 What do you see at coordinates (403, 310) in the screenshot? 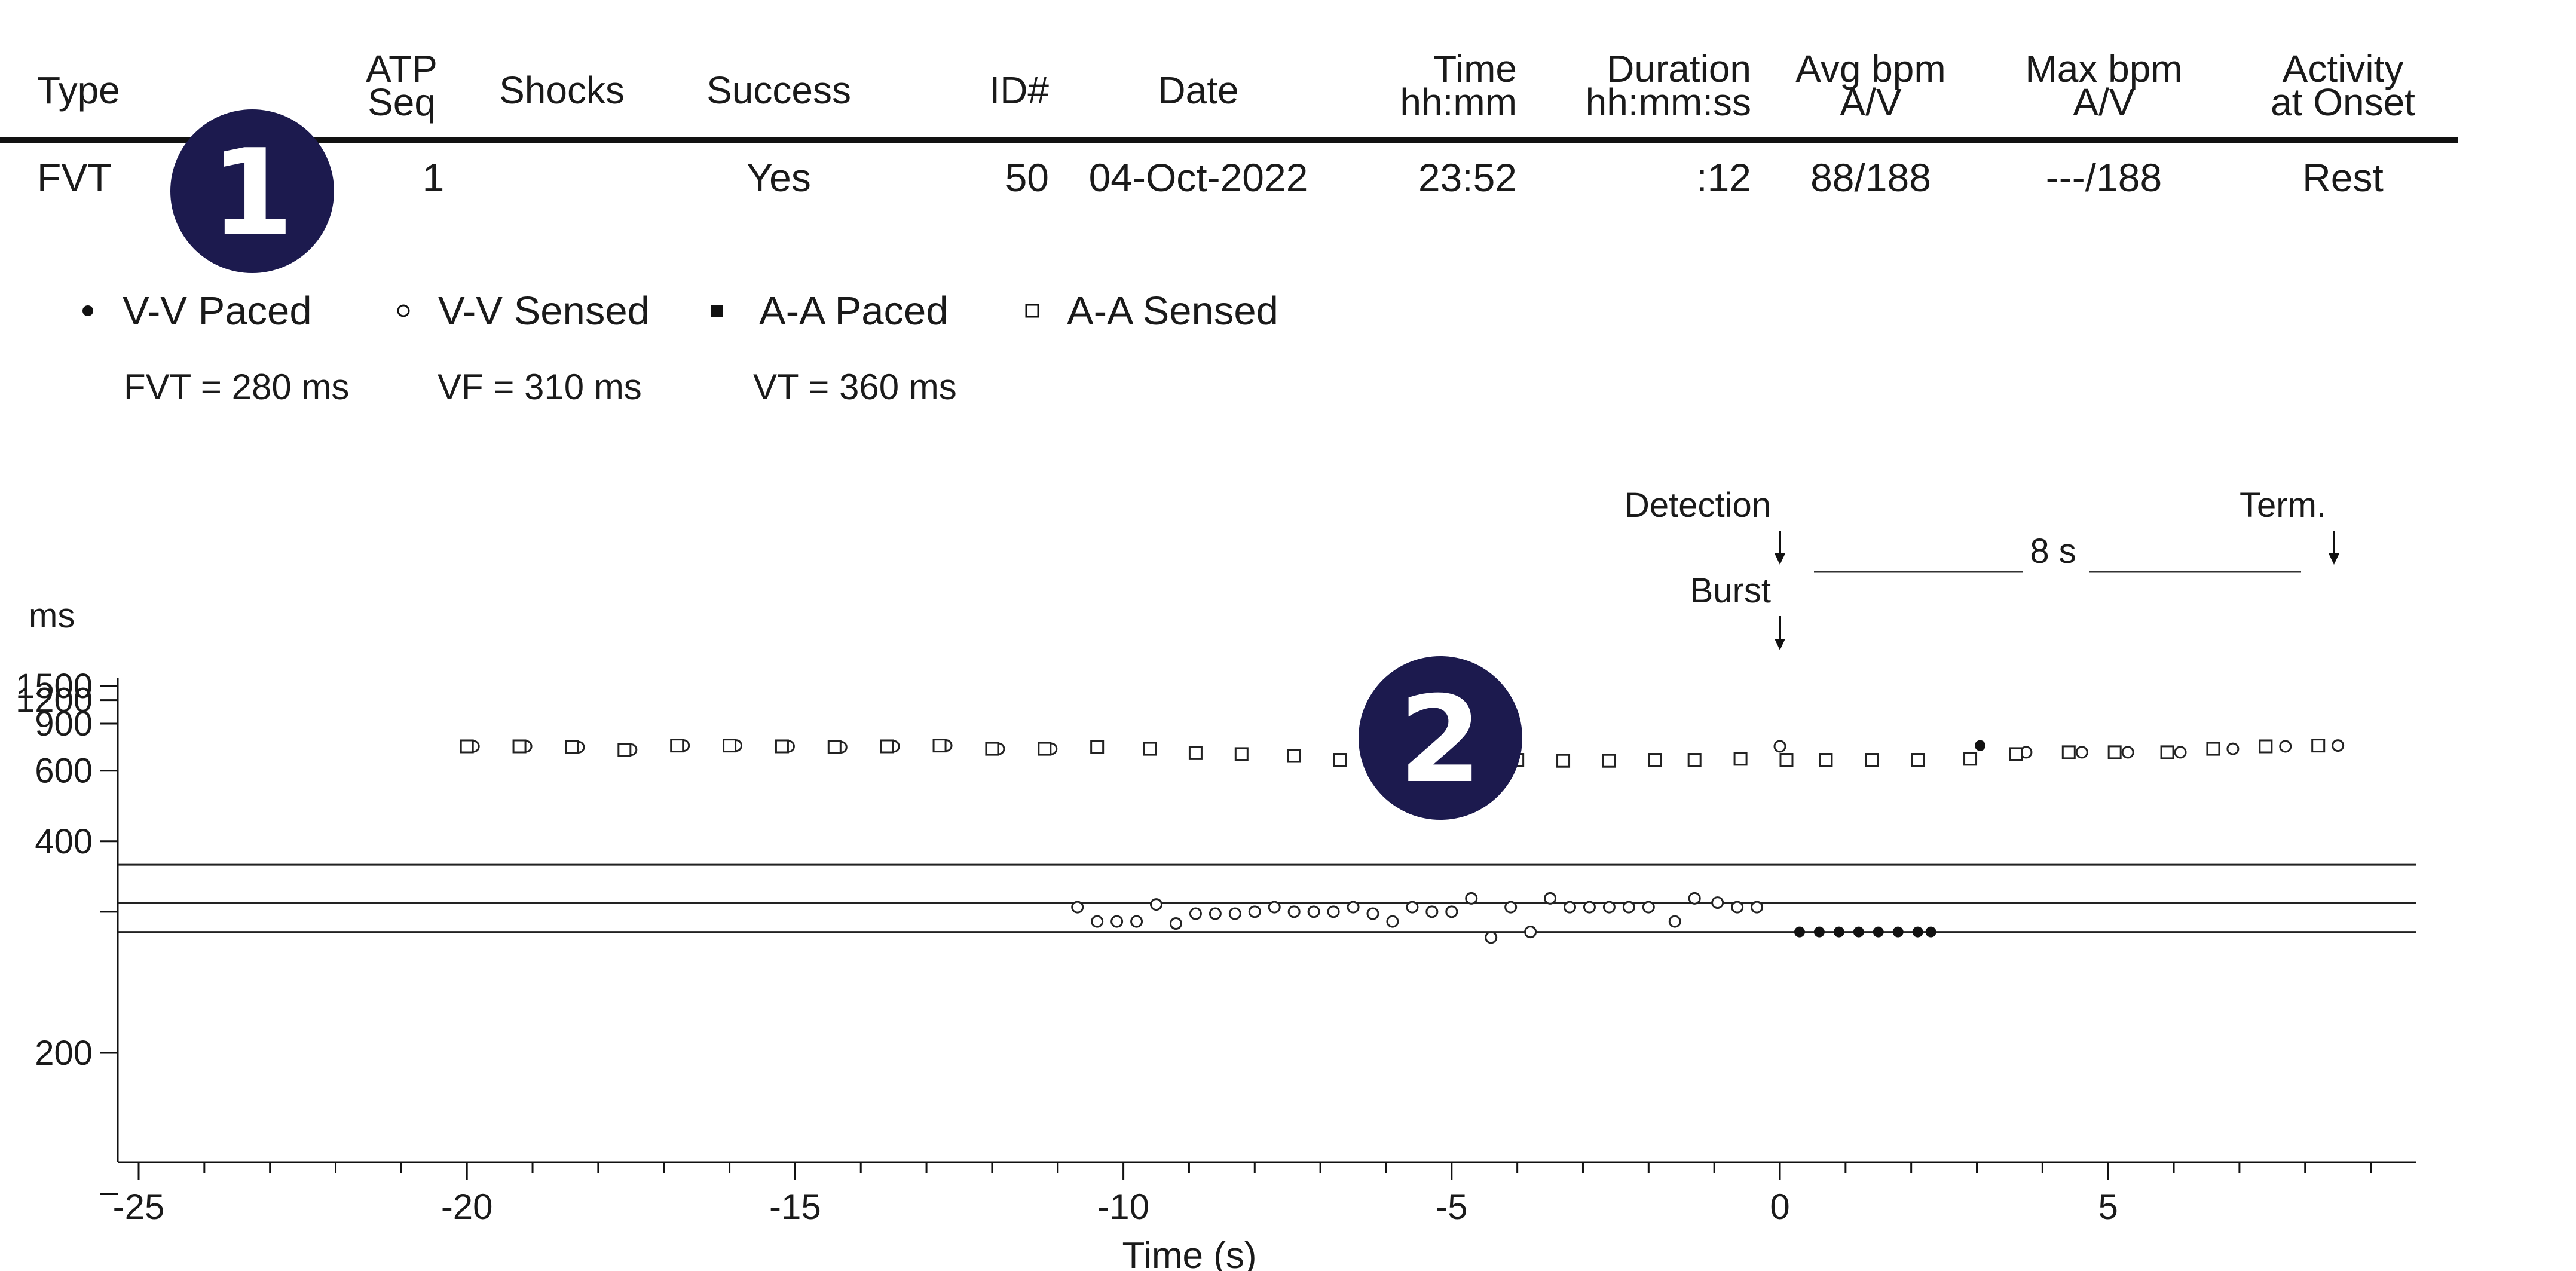
I see `open-circle-icon` at bounding box center [403, 310].